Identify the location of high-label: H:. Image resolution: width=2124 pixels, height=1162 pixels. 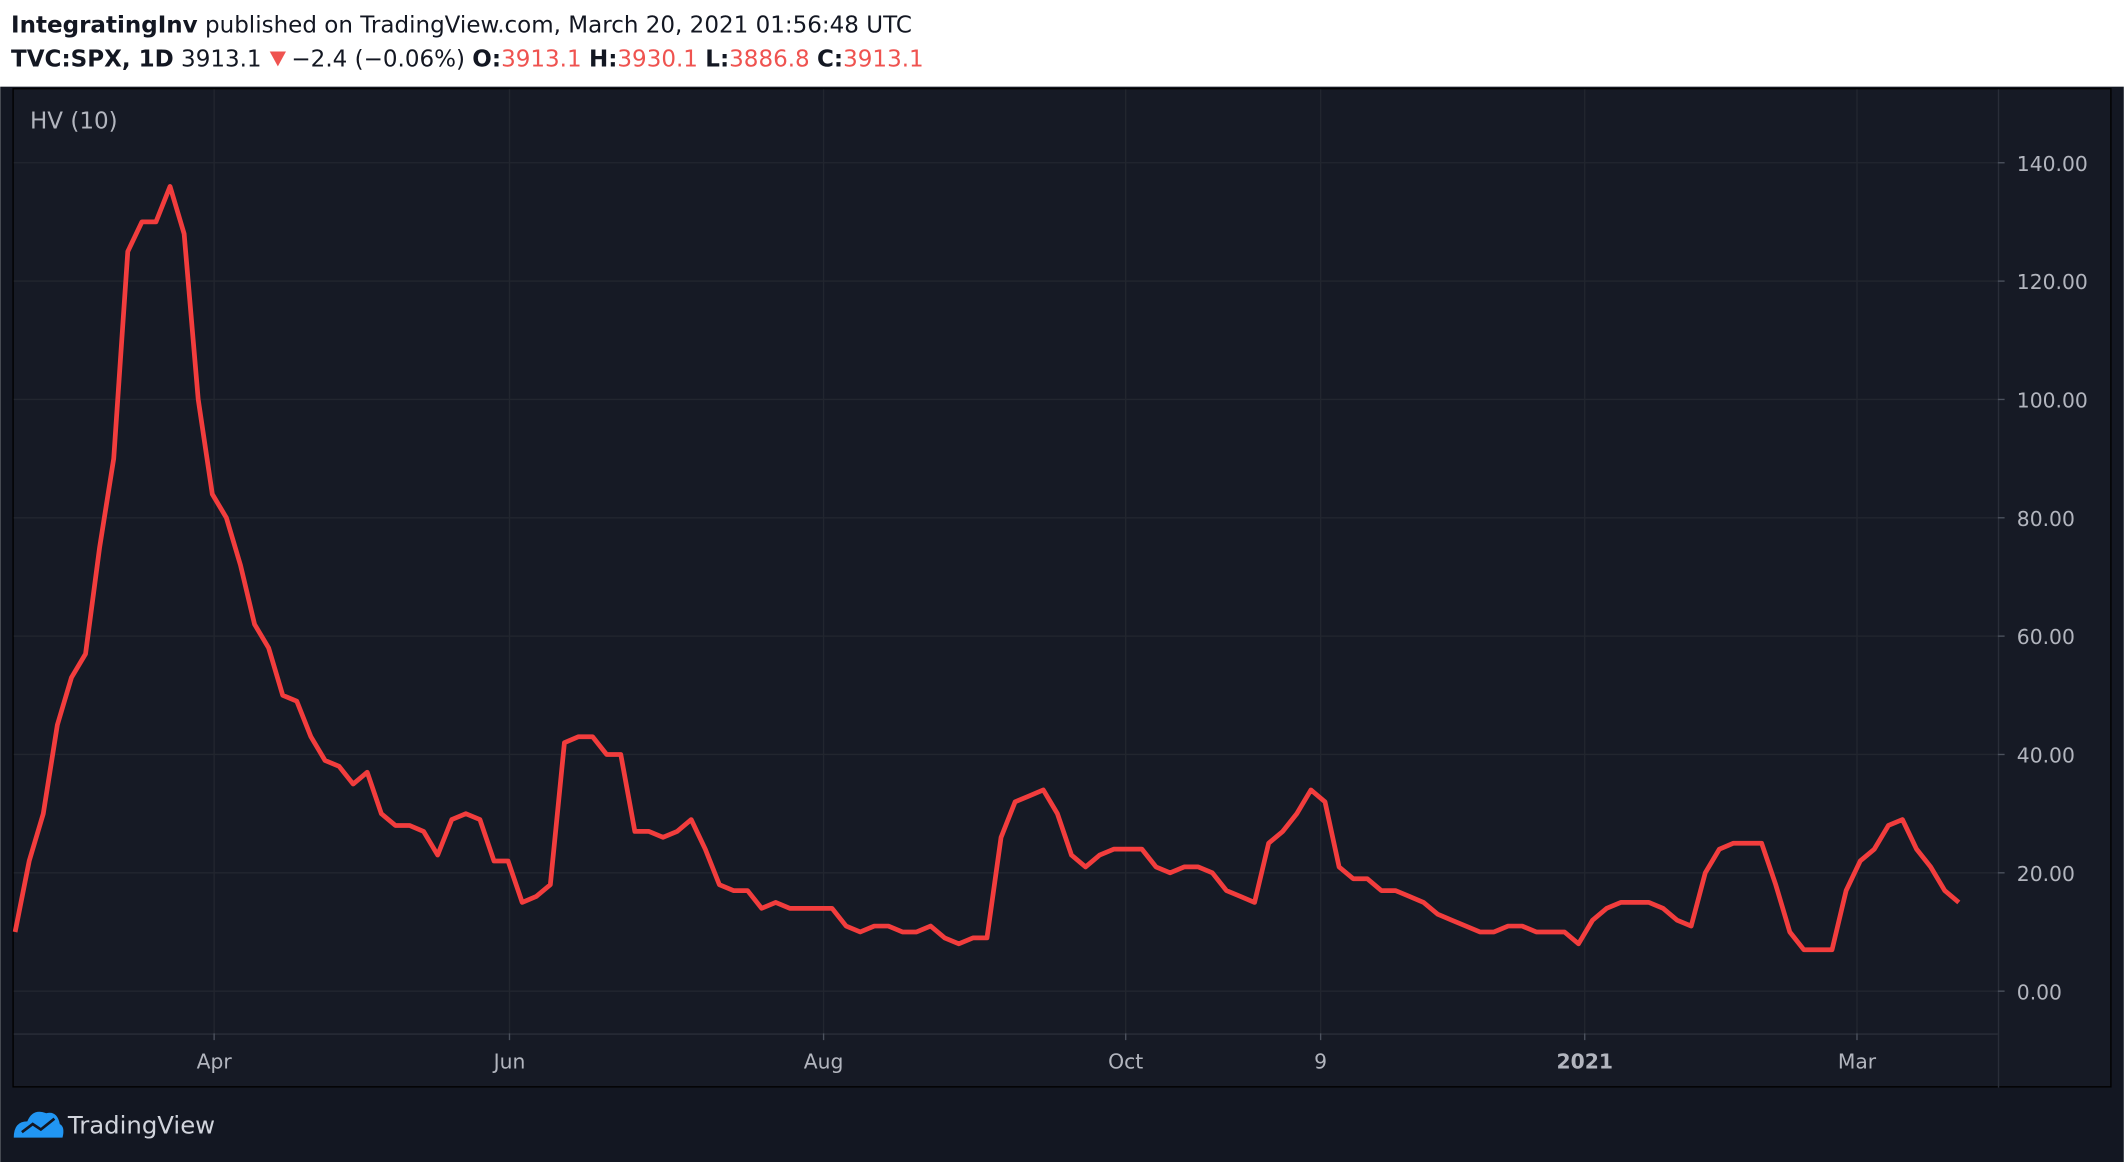
(603, 59).